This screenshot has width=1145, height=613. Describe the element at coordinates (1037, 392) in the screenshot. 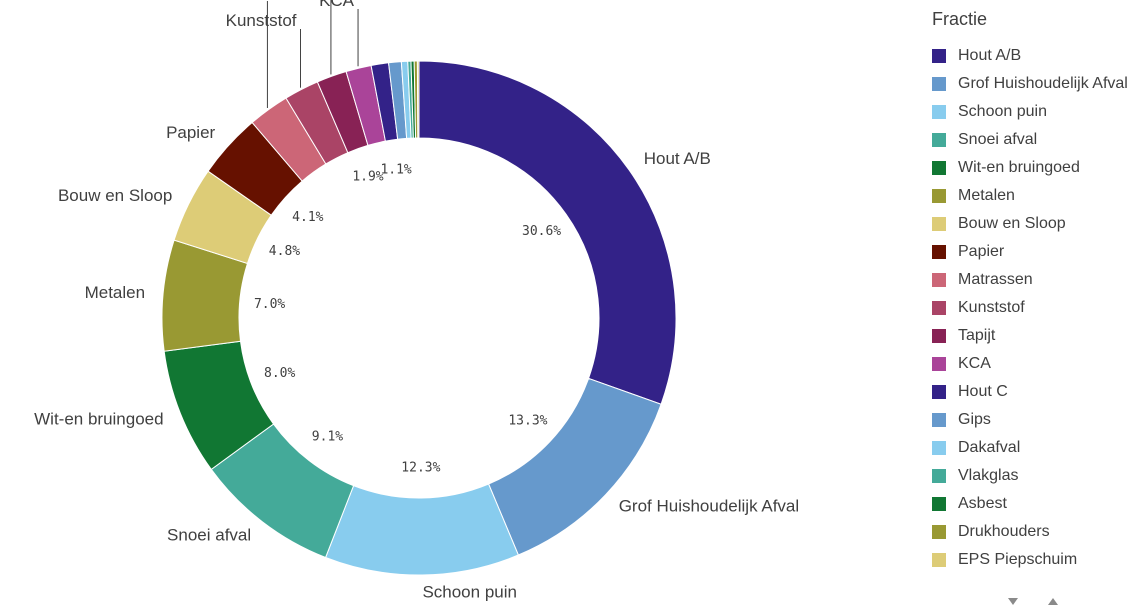

I see `legend-item: Hout C` at that location.